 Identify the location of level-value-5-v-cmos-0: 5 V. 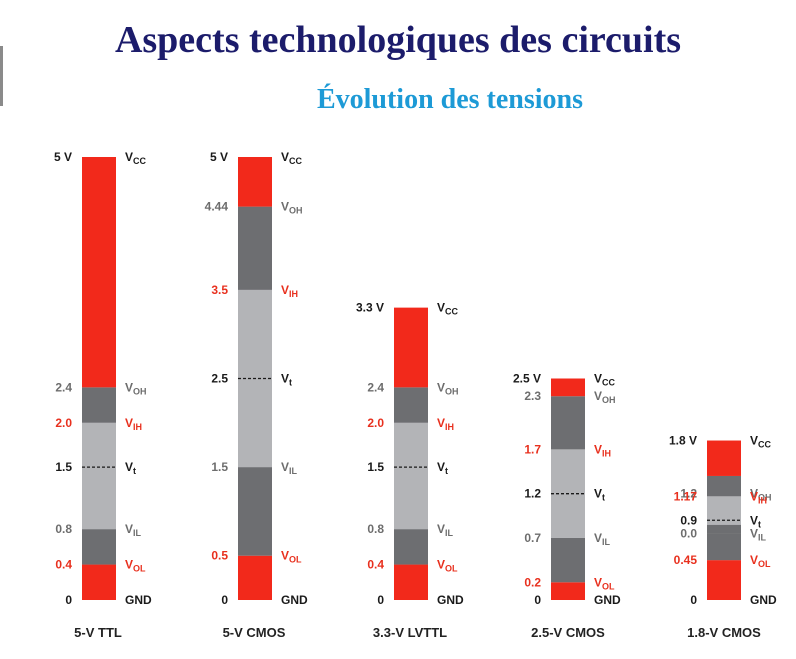
(219, 157).